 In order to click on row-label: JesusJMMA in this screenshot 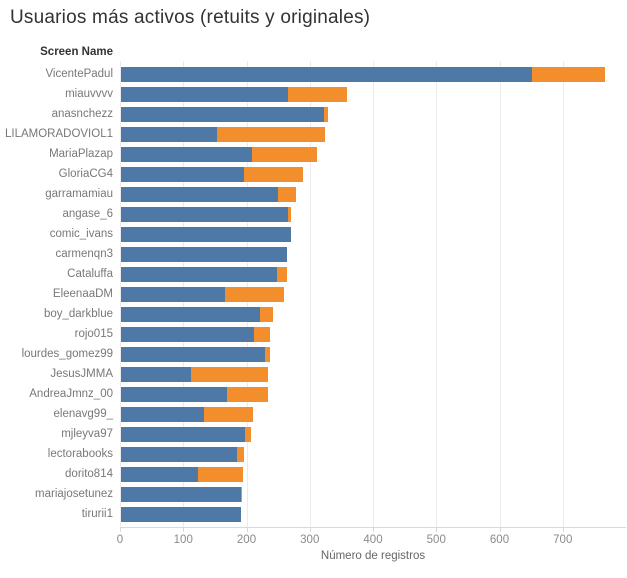, I will do `click(81, 374)`.